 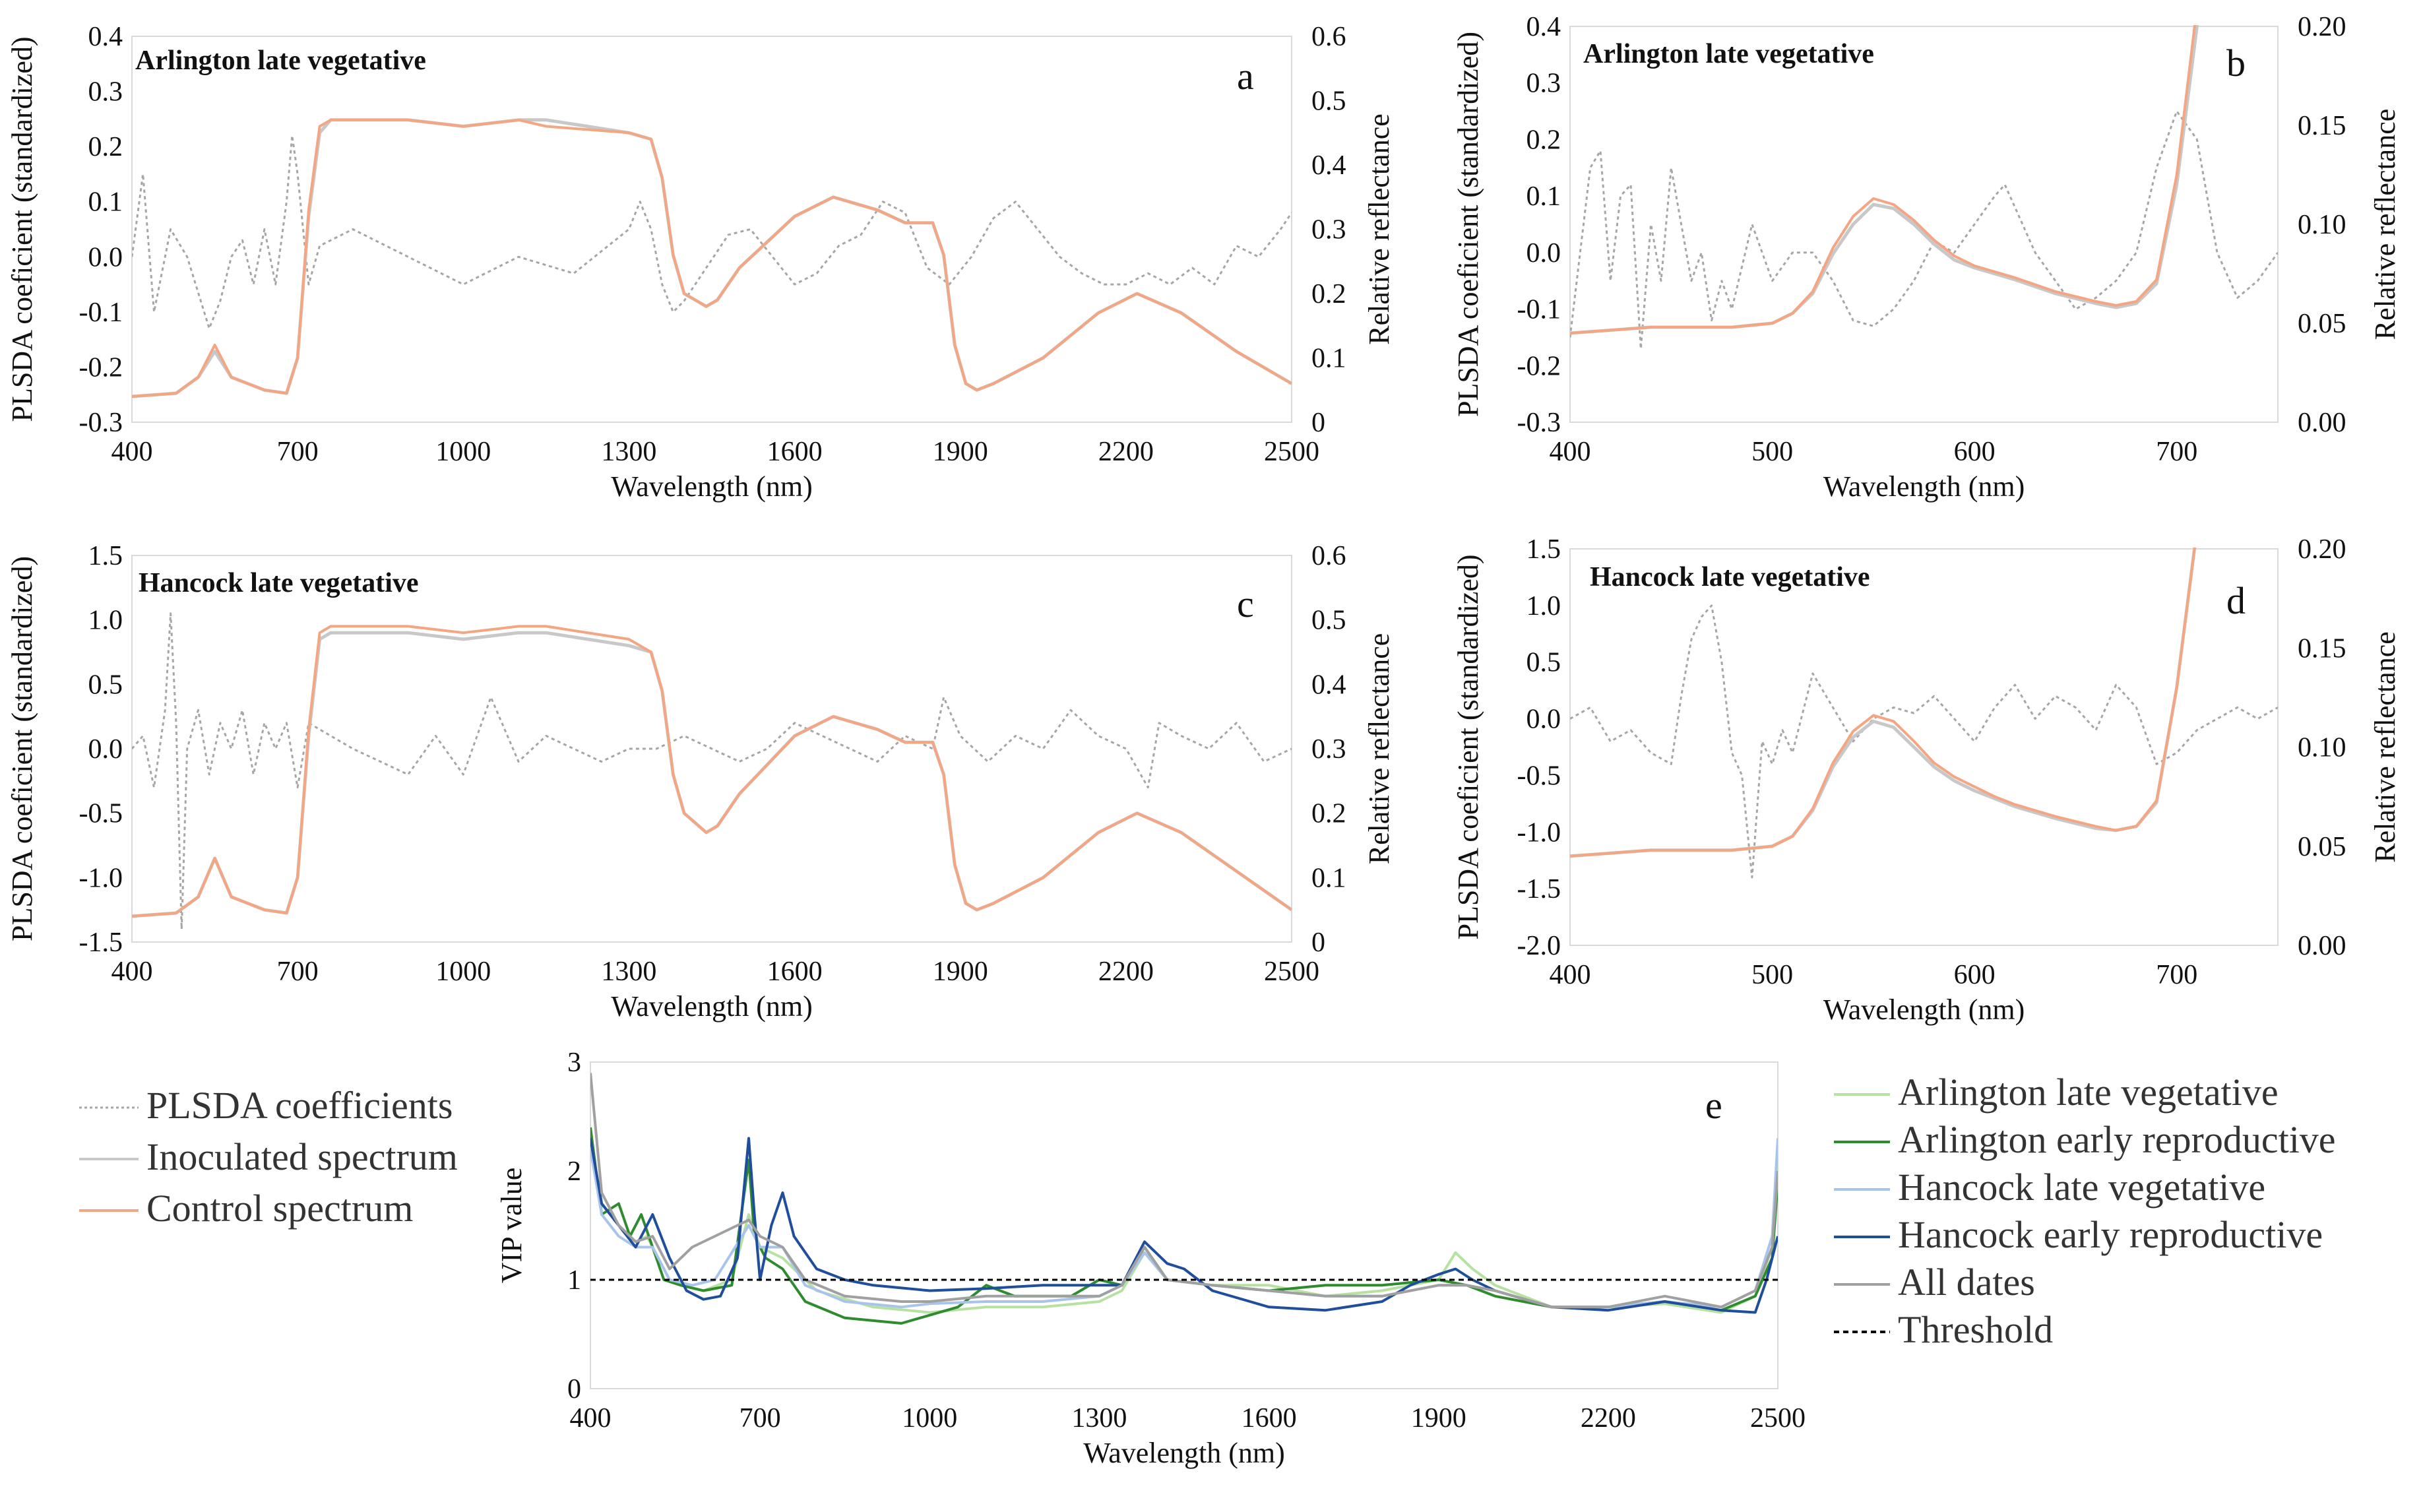 What do you see at coordinates (574, 1171) in the screenshot?
I see `y-tick-label: 2` at bounding box center [574, 1171].